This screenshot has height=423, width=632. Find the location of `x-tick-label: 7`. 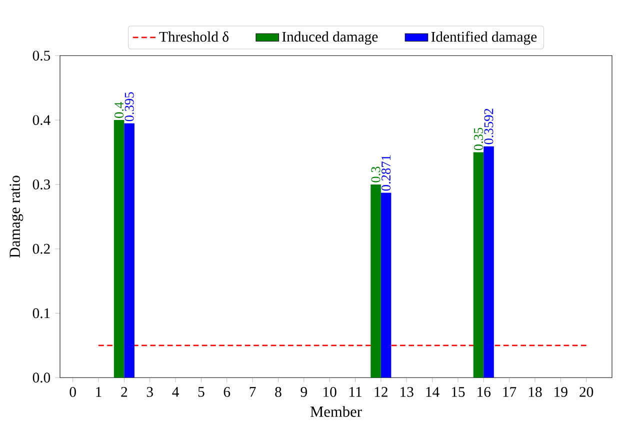

x-tick-label: 7 is located at coordinates (253, 392).